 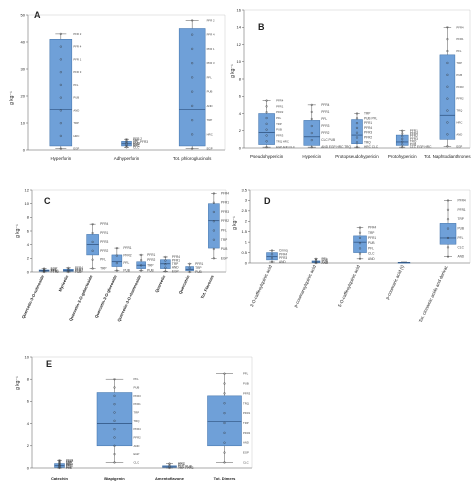 What do you see at coordinates (349, 286) in the screenshot?
I see `category-label: 5-O-caffeoylquinic acid` at bounding box center [349, 286].